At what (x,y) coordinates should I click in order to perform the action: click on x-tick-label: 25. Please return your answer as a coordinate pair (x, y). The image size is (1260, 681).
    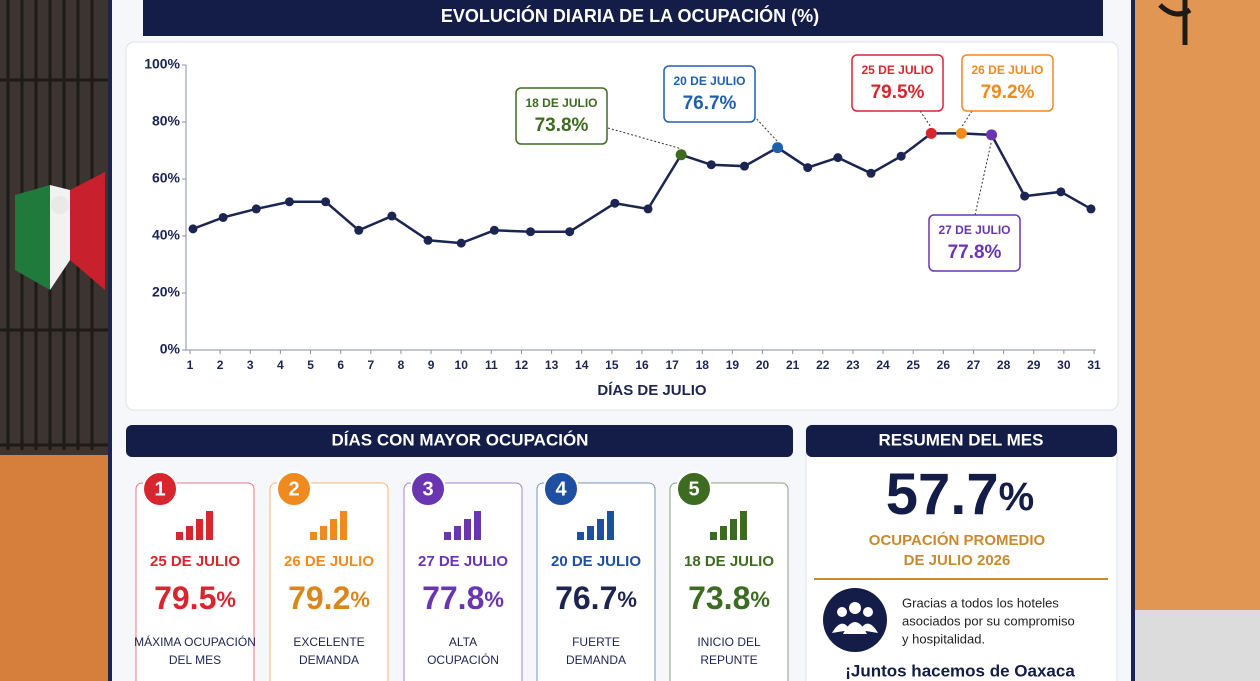
    Looking at the image, I should click on (914, 365).